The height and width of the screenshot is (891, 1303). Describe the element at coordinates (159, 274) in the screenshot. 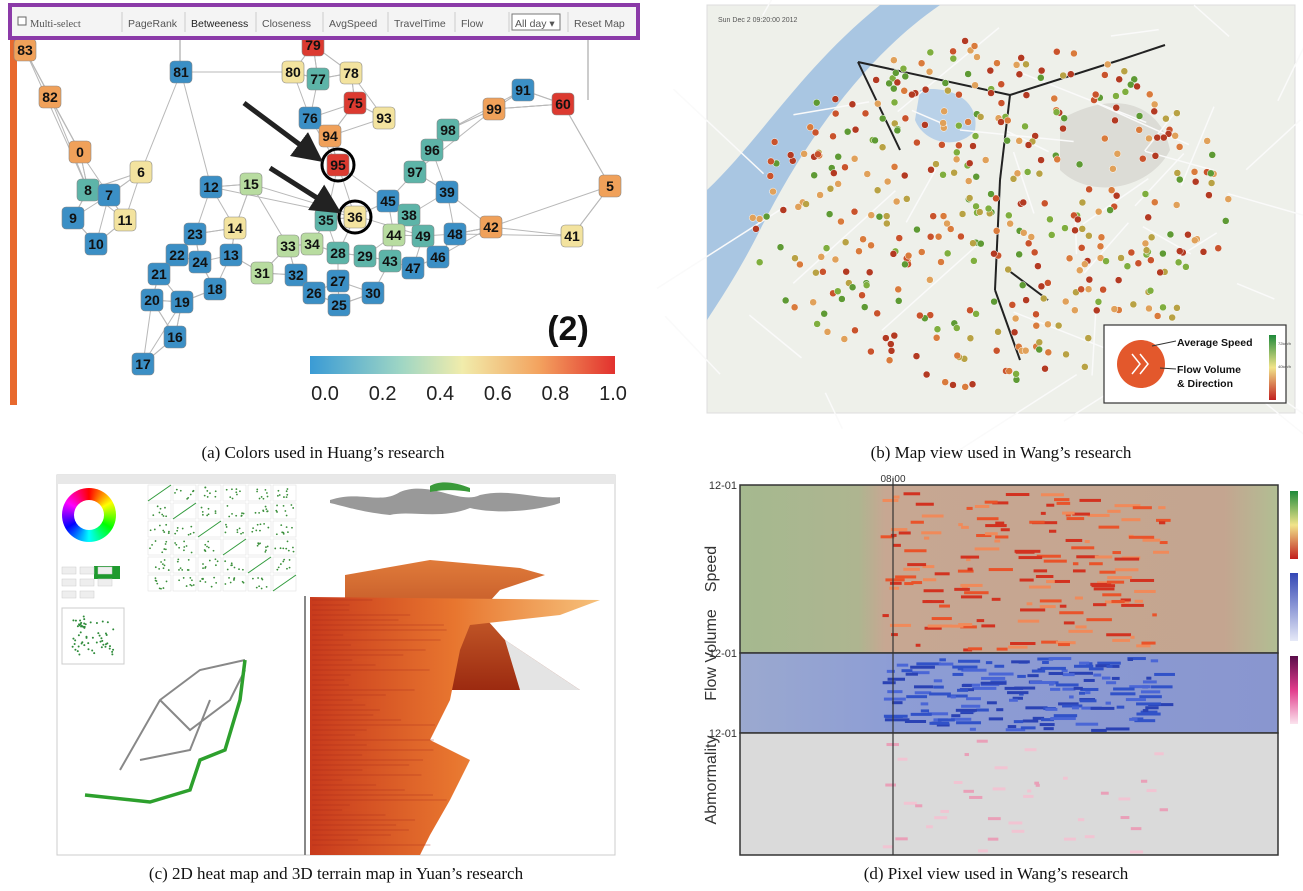

I see `node-label: 21` at that location.